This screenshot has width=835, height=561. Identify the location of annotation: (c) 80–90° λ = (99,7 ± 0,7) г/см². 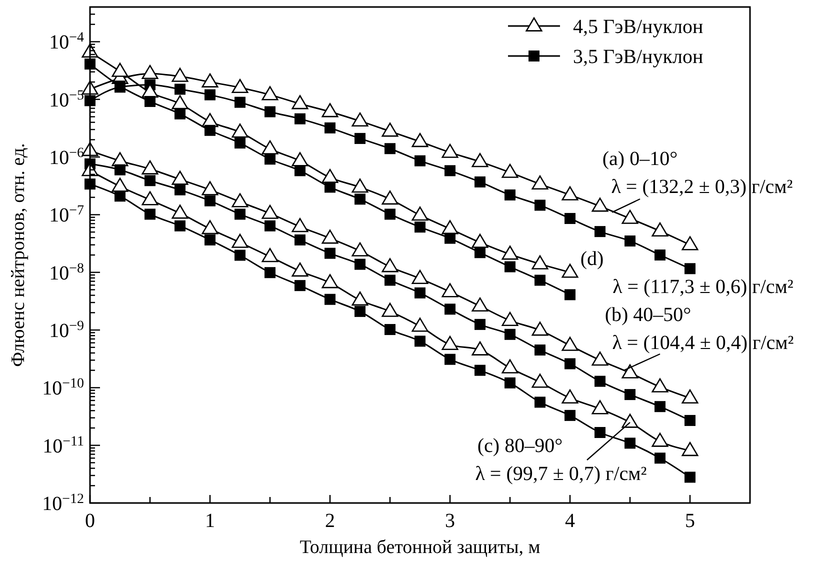
(561, 460).